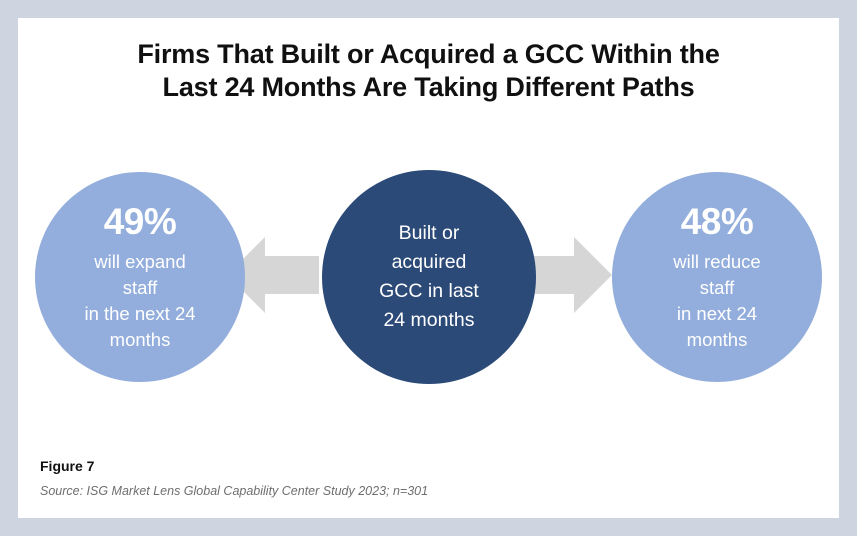 Image resolution: width=857 pixels, height=536 pixels. Describe the element at coordinates (566, 275) in the screenshot. I see `arrow-right-icon` at that location.